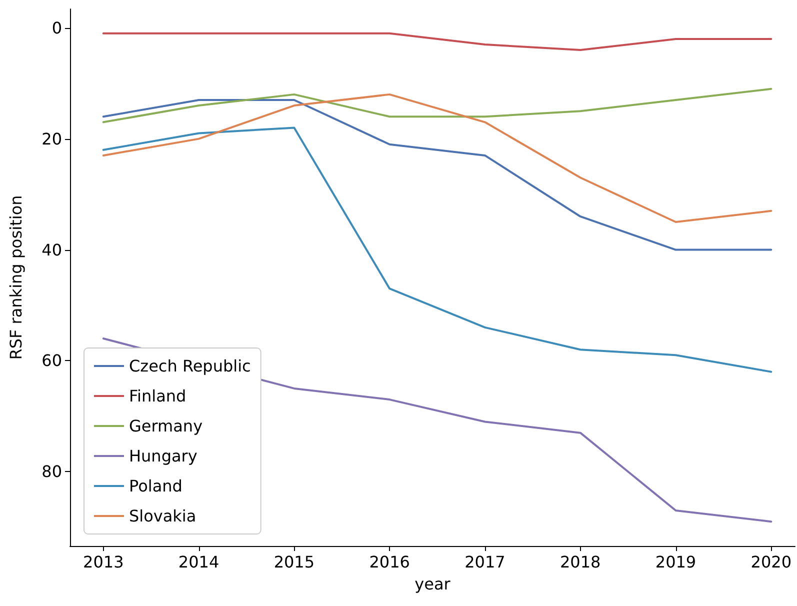 This screenshot has height=606, width=797. I want to click on legend-label: Hungary, so click(163, 456).